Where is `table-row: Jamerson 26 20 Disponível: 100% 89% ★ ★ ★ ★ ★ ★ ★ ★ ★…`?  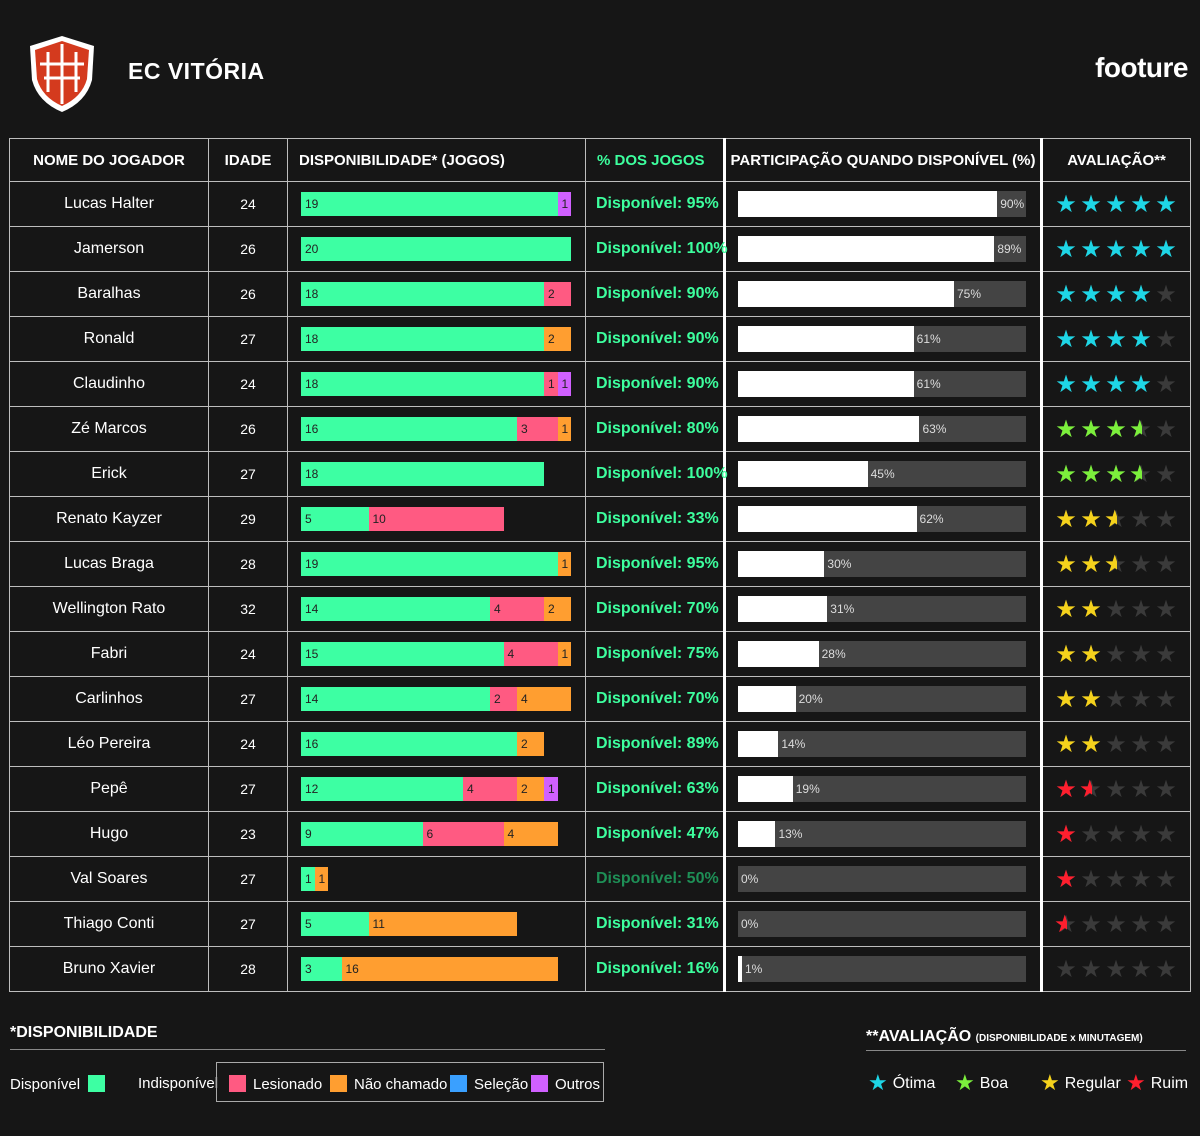 table-row: Jamerson 26 20 Disponível: 100% 89% ★ ★ ★ ★ ★ ★ ★ ★ ★… is located at coordinates (600, 249).